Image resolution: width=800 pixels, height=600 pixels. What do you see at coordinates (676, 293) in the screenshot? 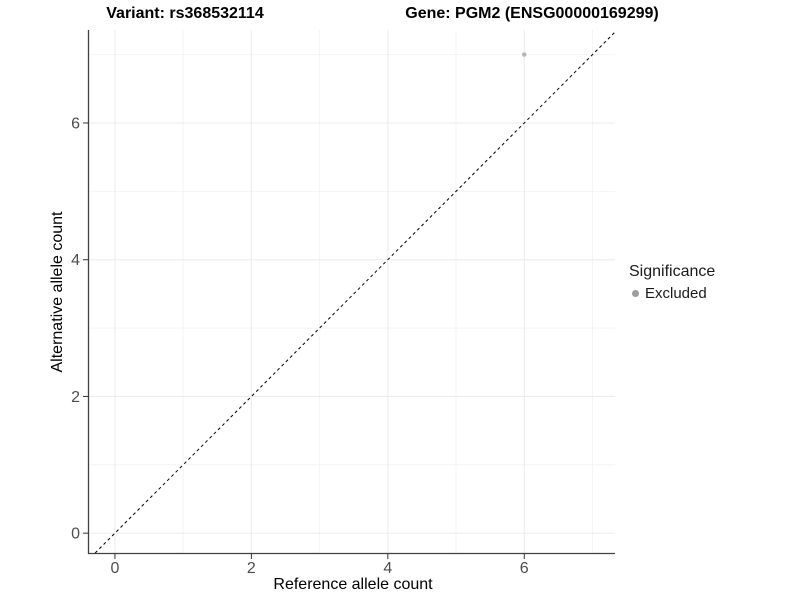
I see `legend-item-label: Excluded` at bounding box center [676, 293].